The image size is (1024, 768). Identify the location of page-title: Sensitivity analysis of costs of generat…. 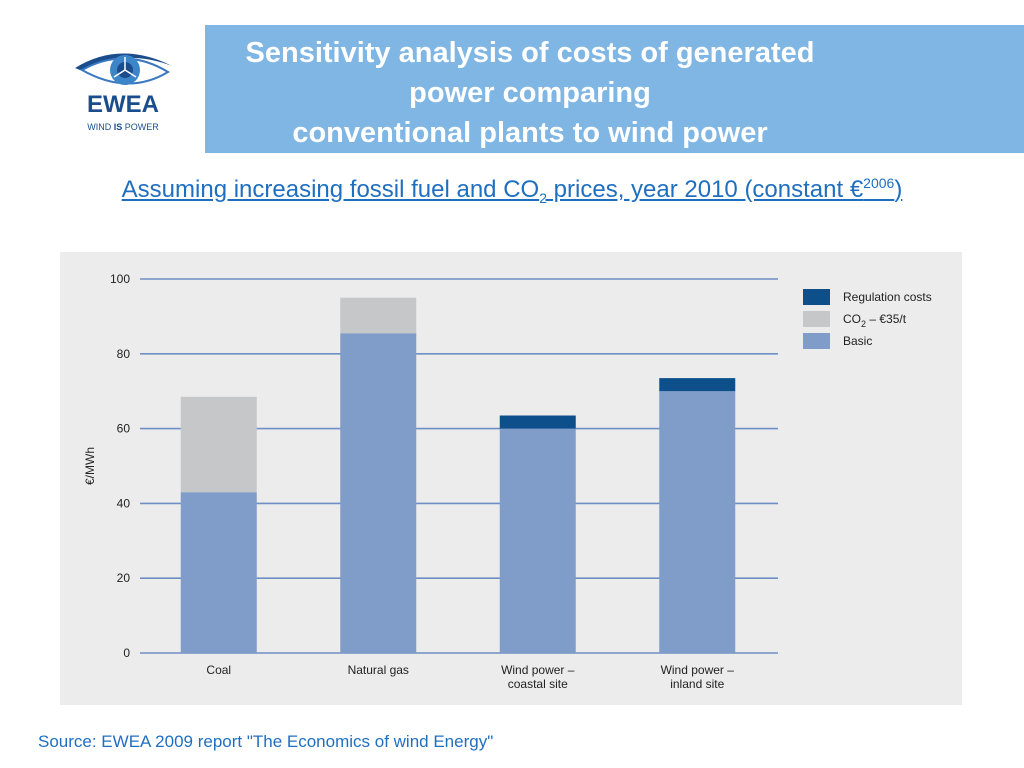
(530, 93).